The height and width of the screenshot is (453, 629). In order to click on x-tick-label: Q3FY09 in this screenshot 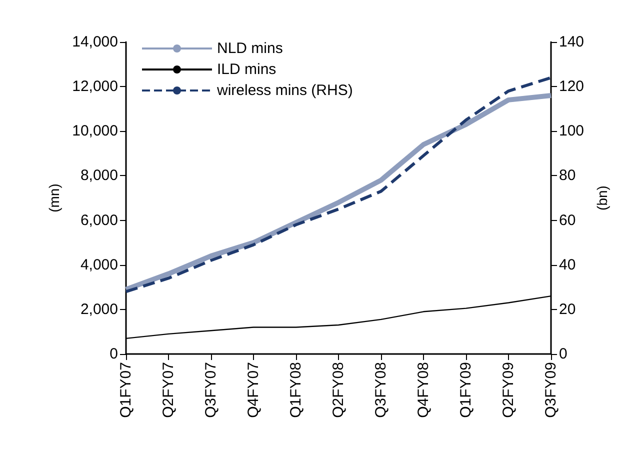, I will do `click(551, 390)`.